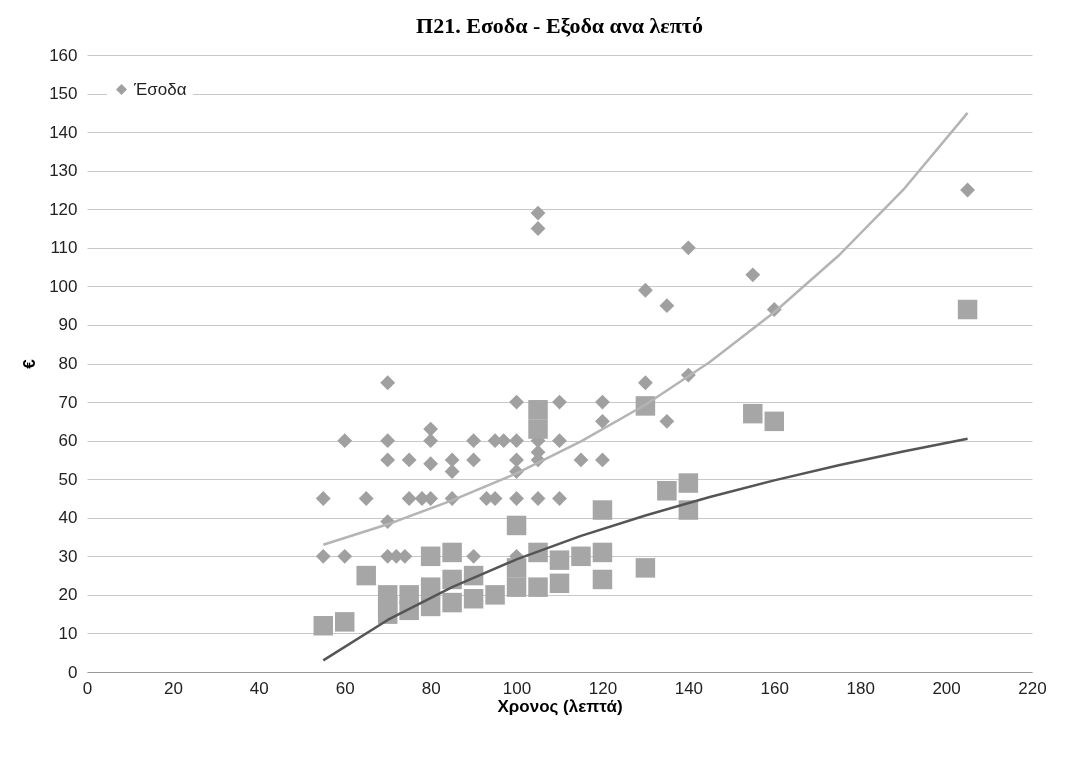  What do you see at coordinates (431, 688) in the screenshot?
I see `x-tick-label: 80` at bounding box center [431, 688].